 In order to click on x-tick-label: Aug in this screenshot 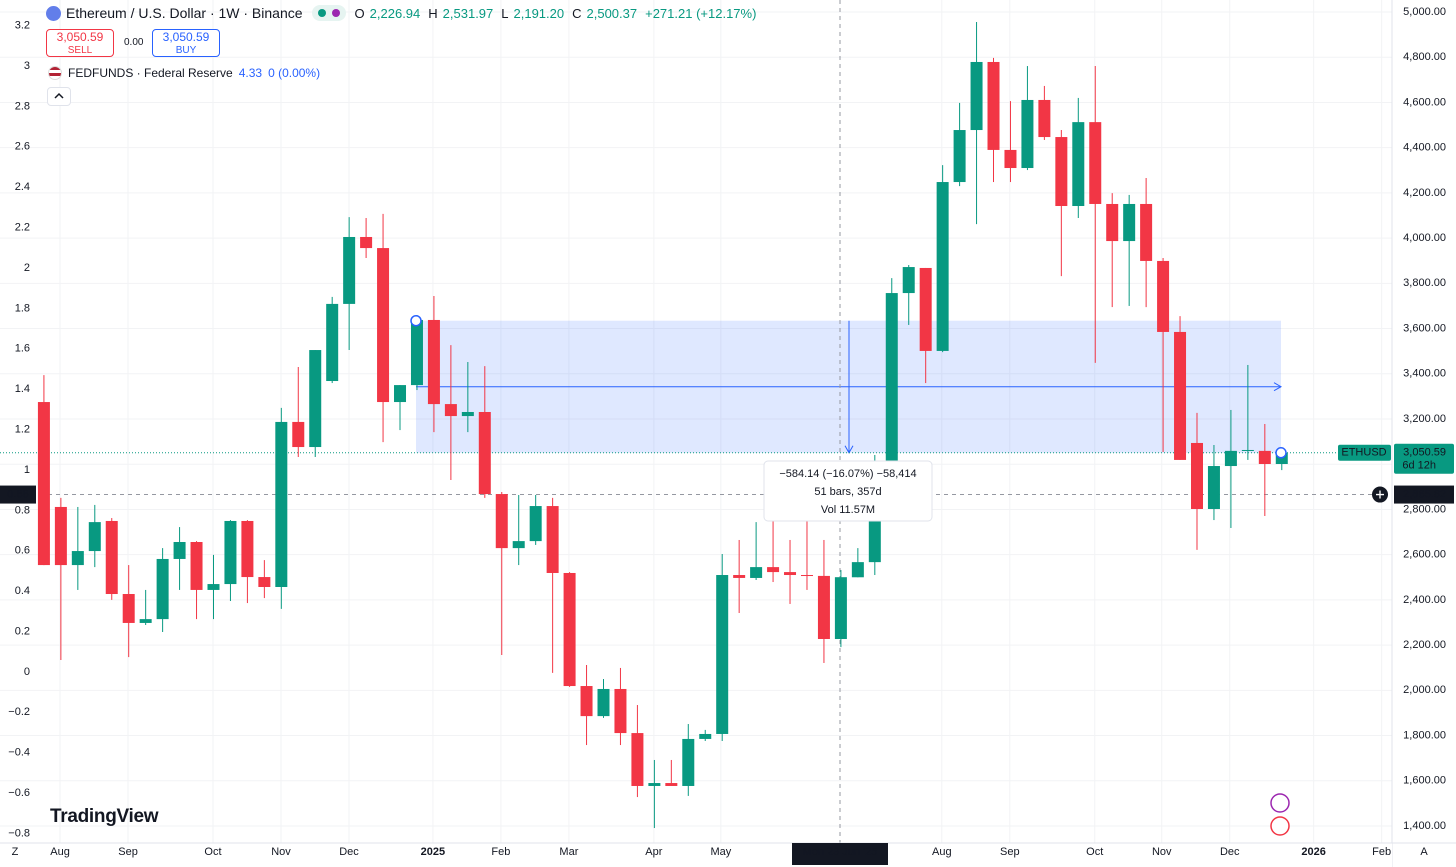, I will do `click(60, 852)`.